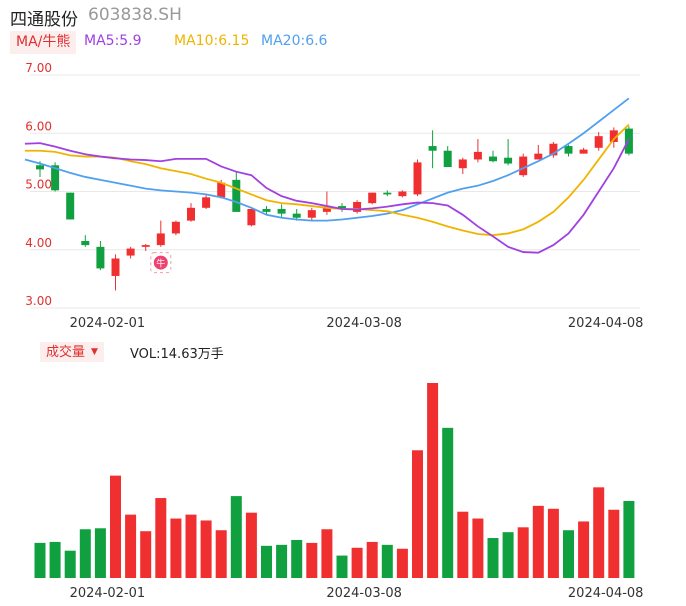 This screenshot has width=686, height=606. Describe the element at coordinates (43, 42) in the screenshot. I see `ma-indicator-selector: MA/牛熊` at that location.